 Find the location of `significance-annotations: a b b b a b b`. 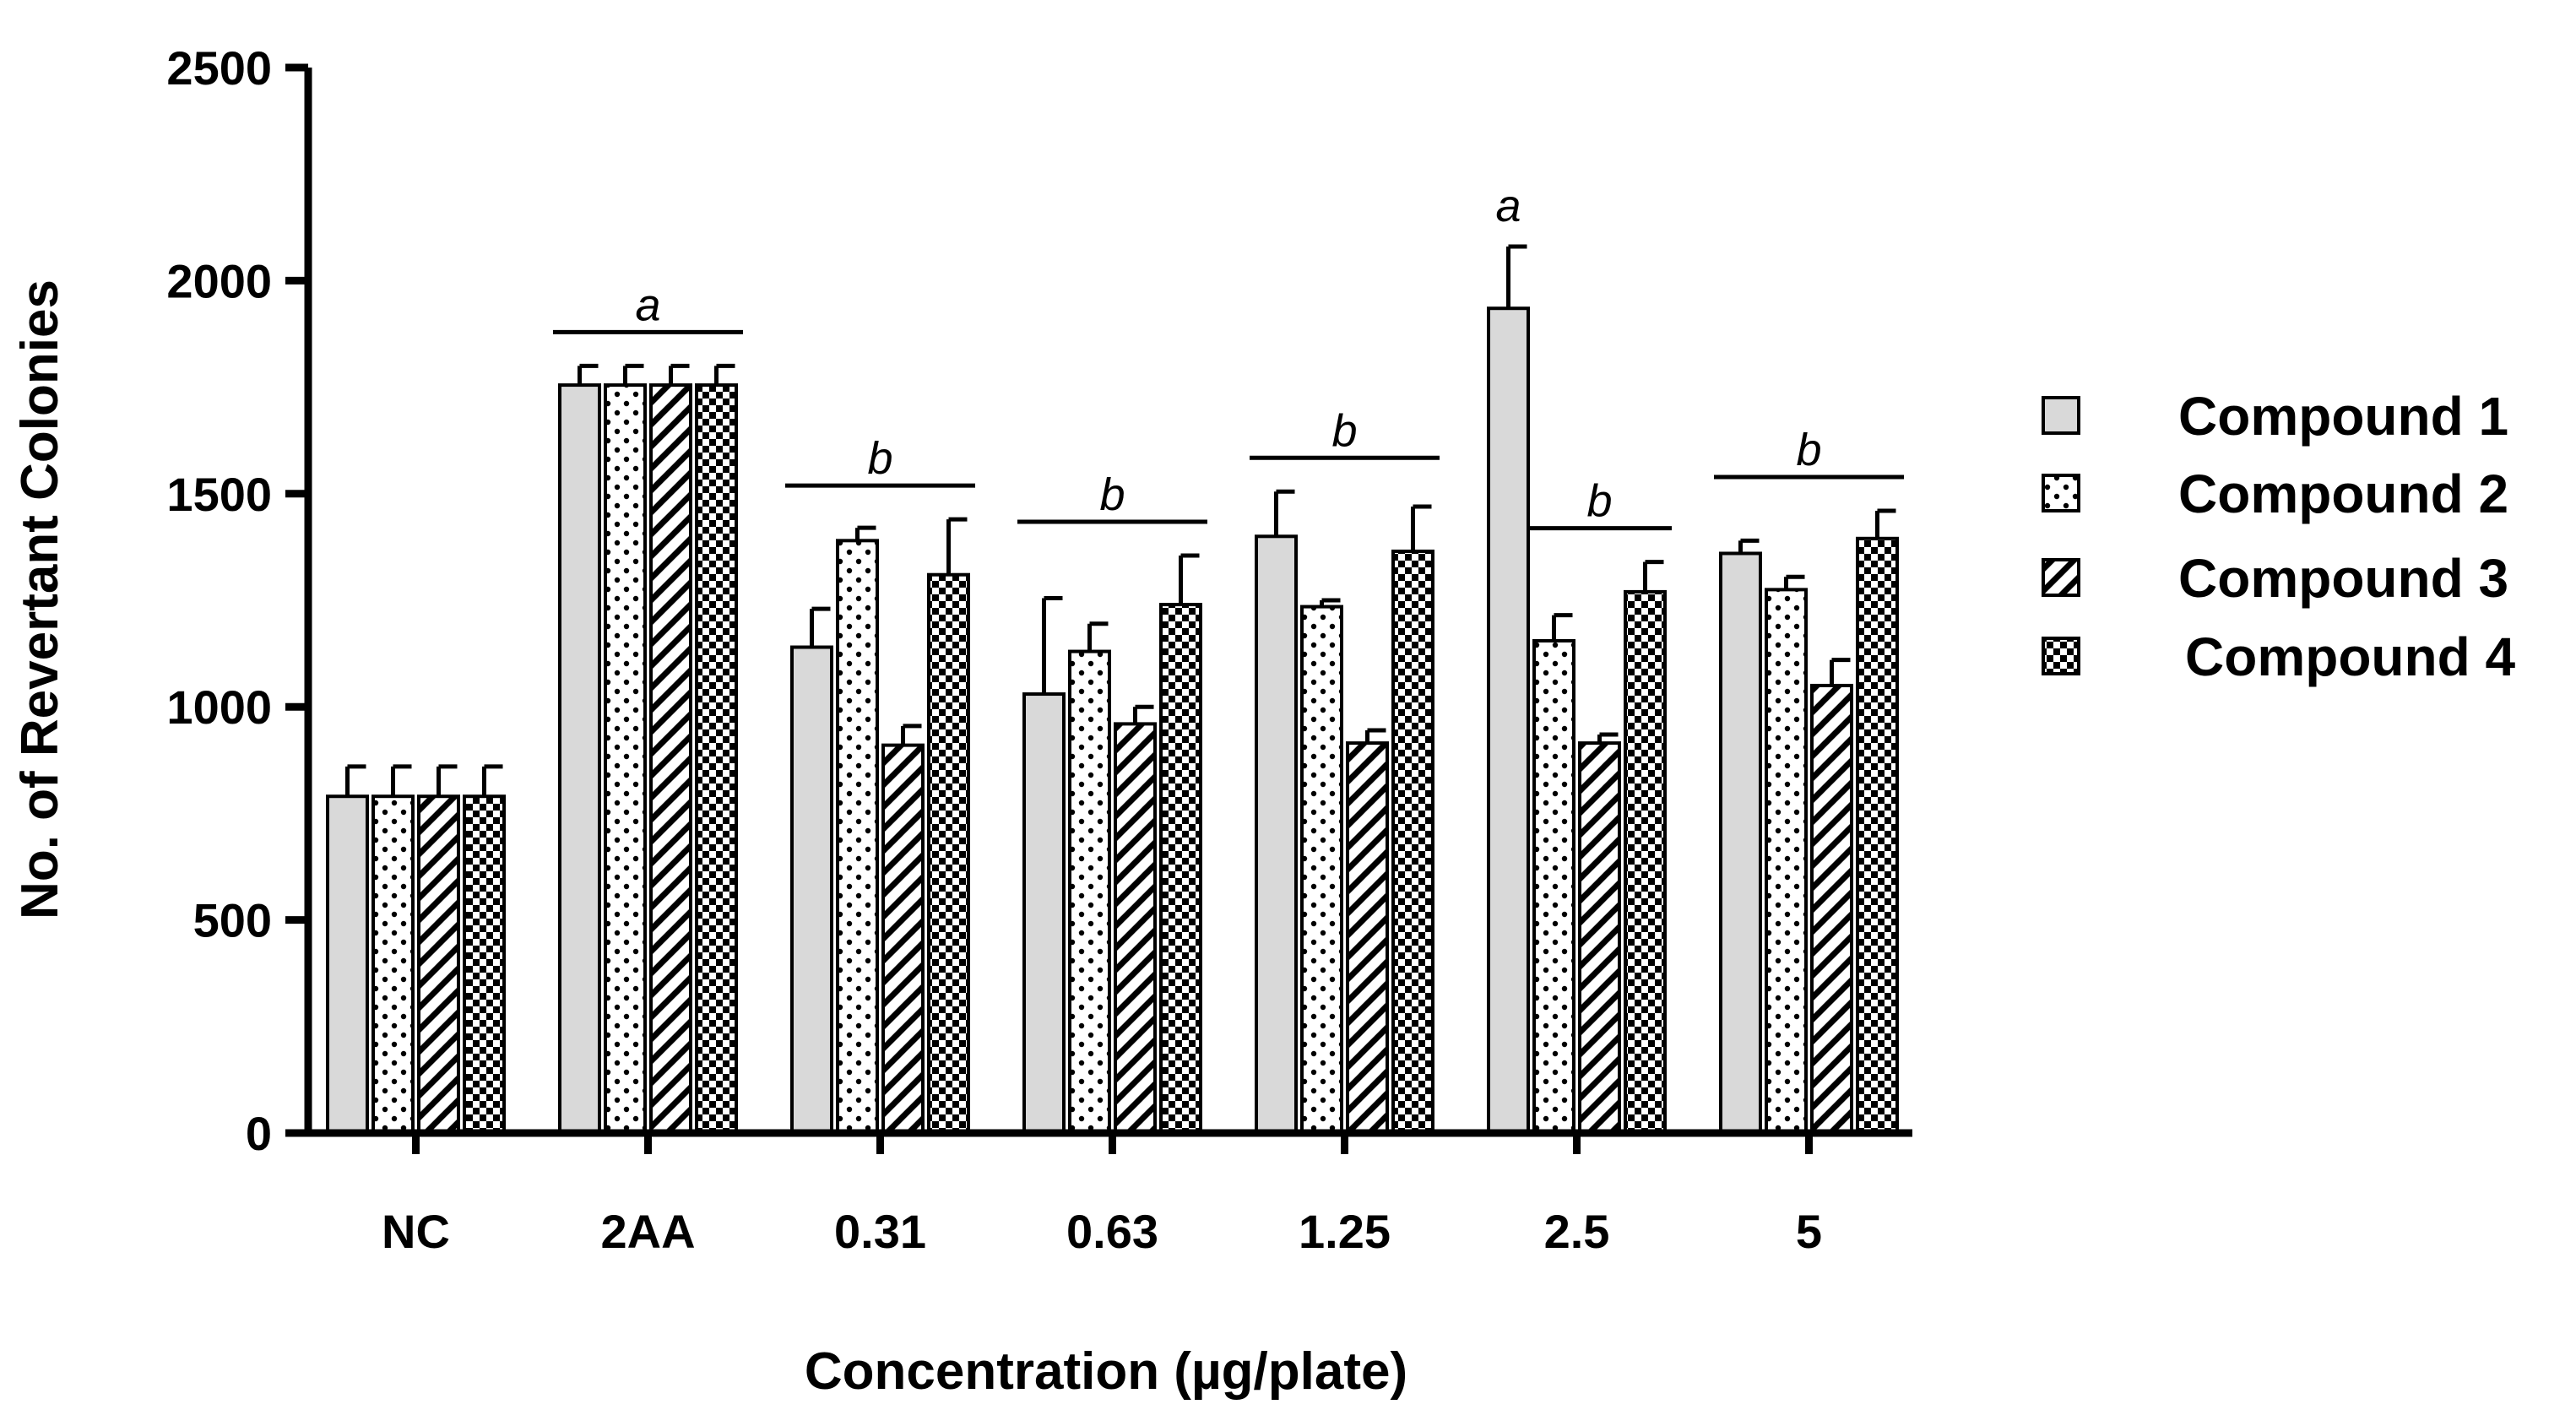

significance-annotations: a b b b a b b is located at coordinates (1229, 356).